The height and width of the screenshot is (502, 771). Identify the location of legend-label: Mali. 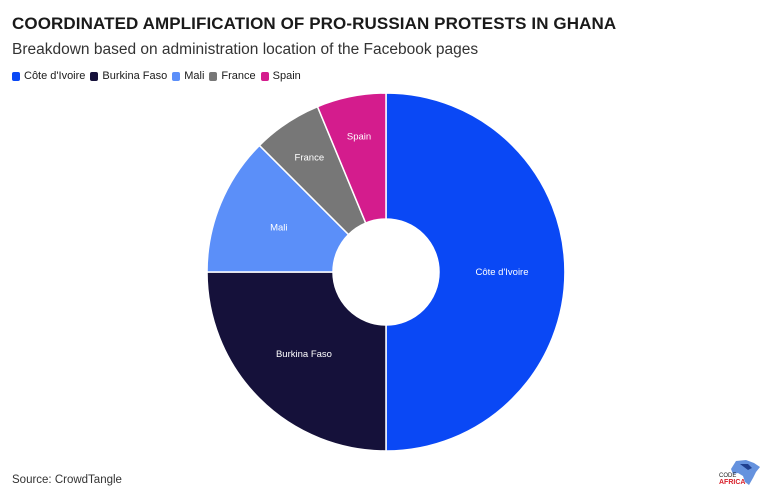
(194, 76).